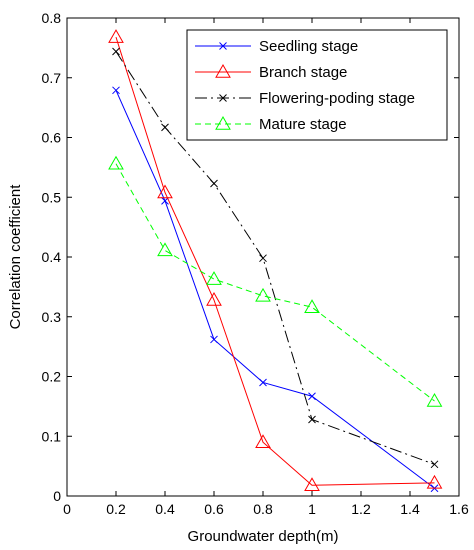 This screenshot has width=474, height=550. I want to click on y-tick-label: 0.6, so click(52, 138).